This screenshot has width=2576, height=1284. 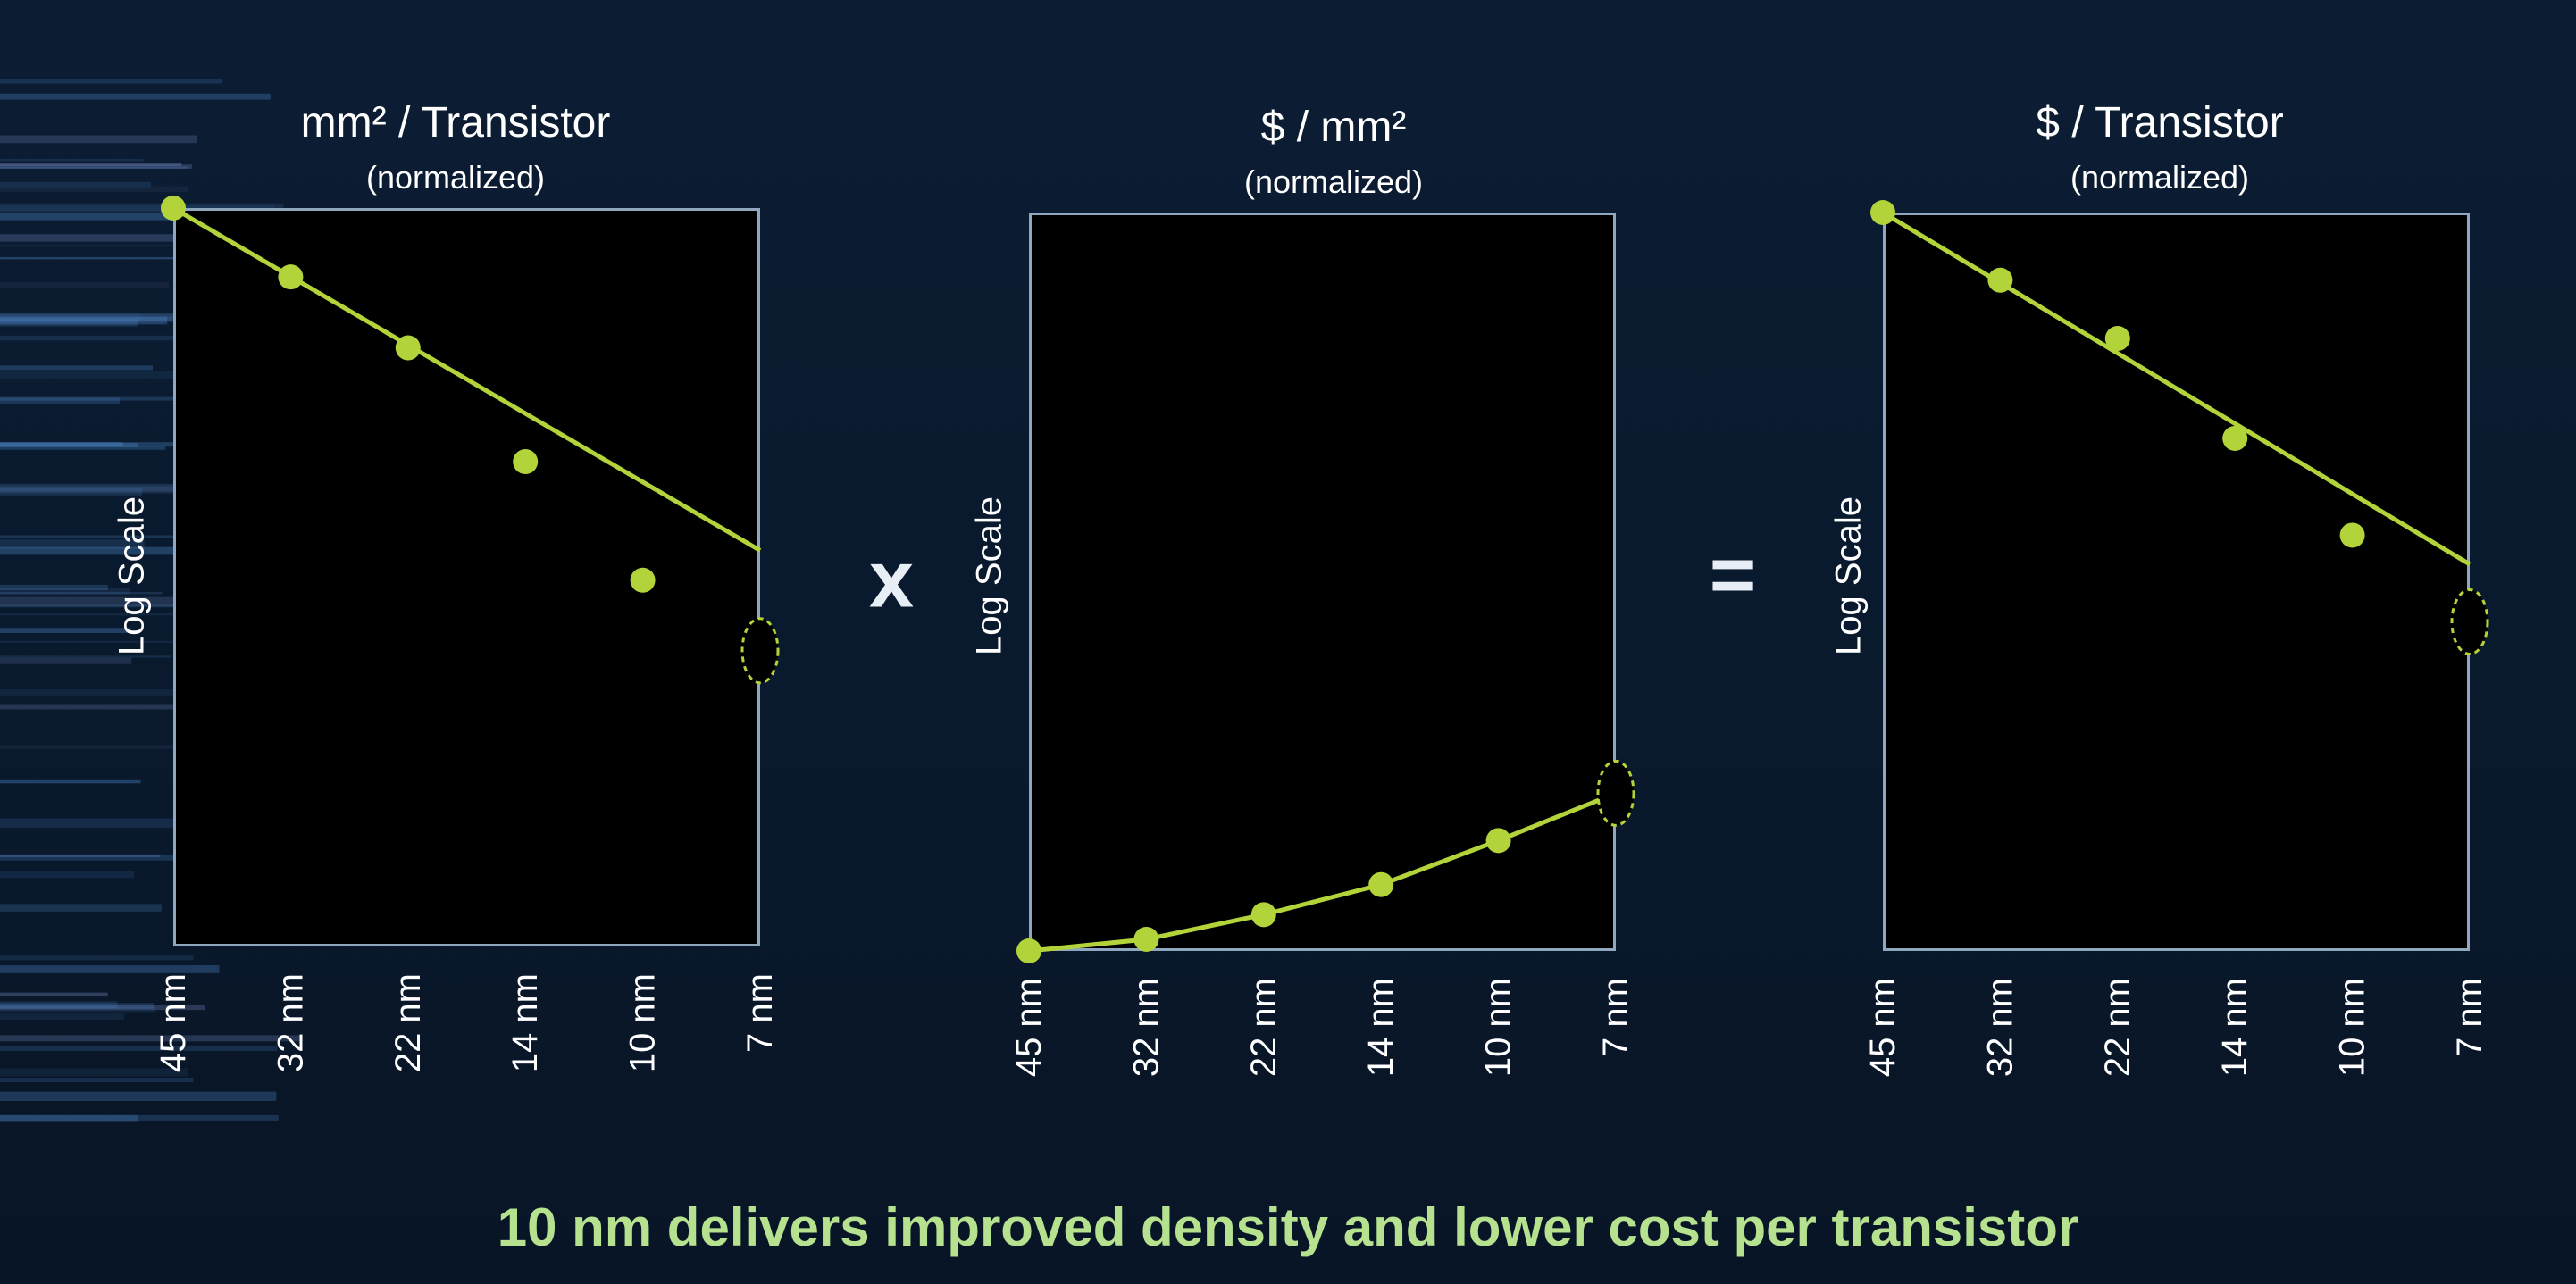 What do you see at coordinates (1334, 181) in the screenshot?
I see `chart2-subtitle: (normalized)` at bounding box center [1334, 181].